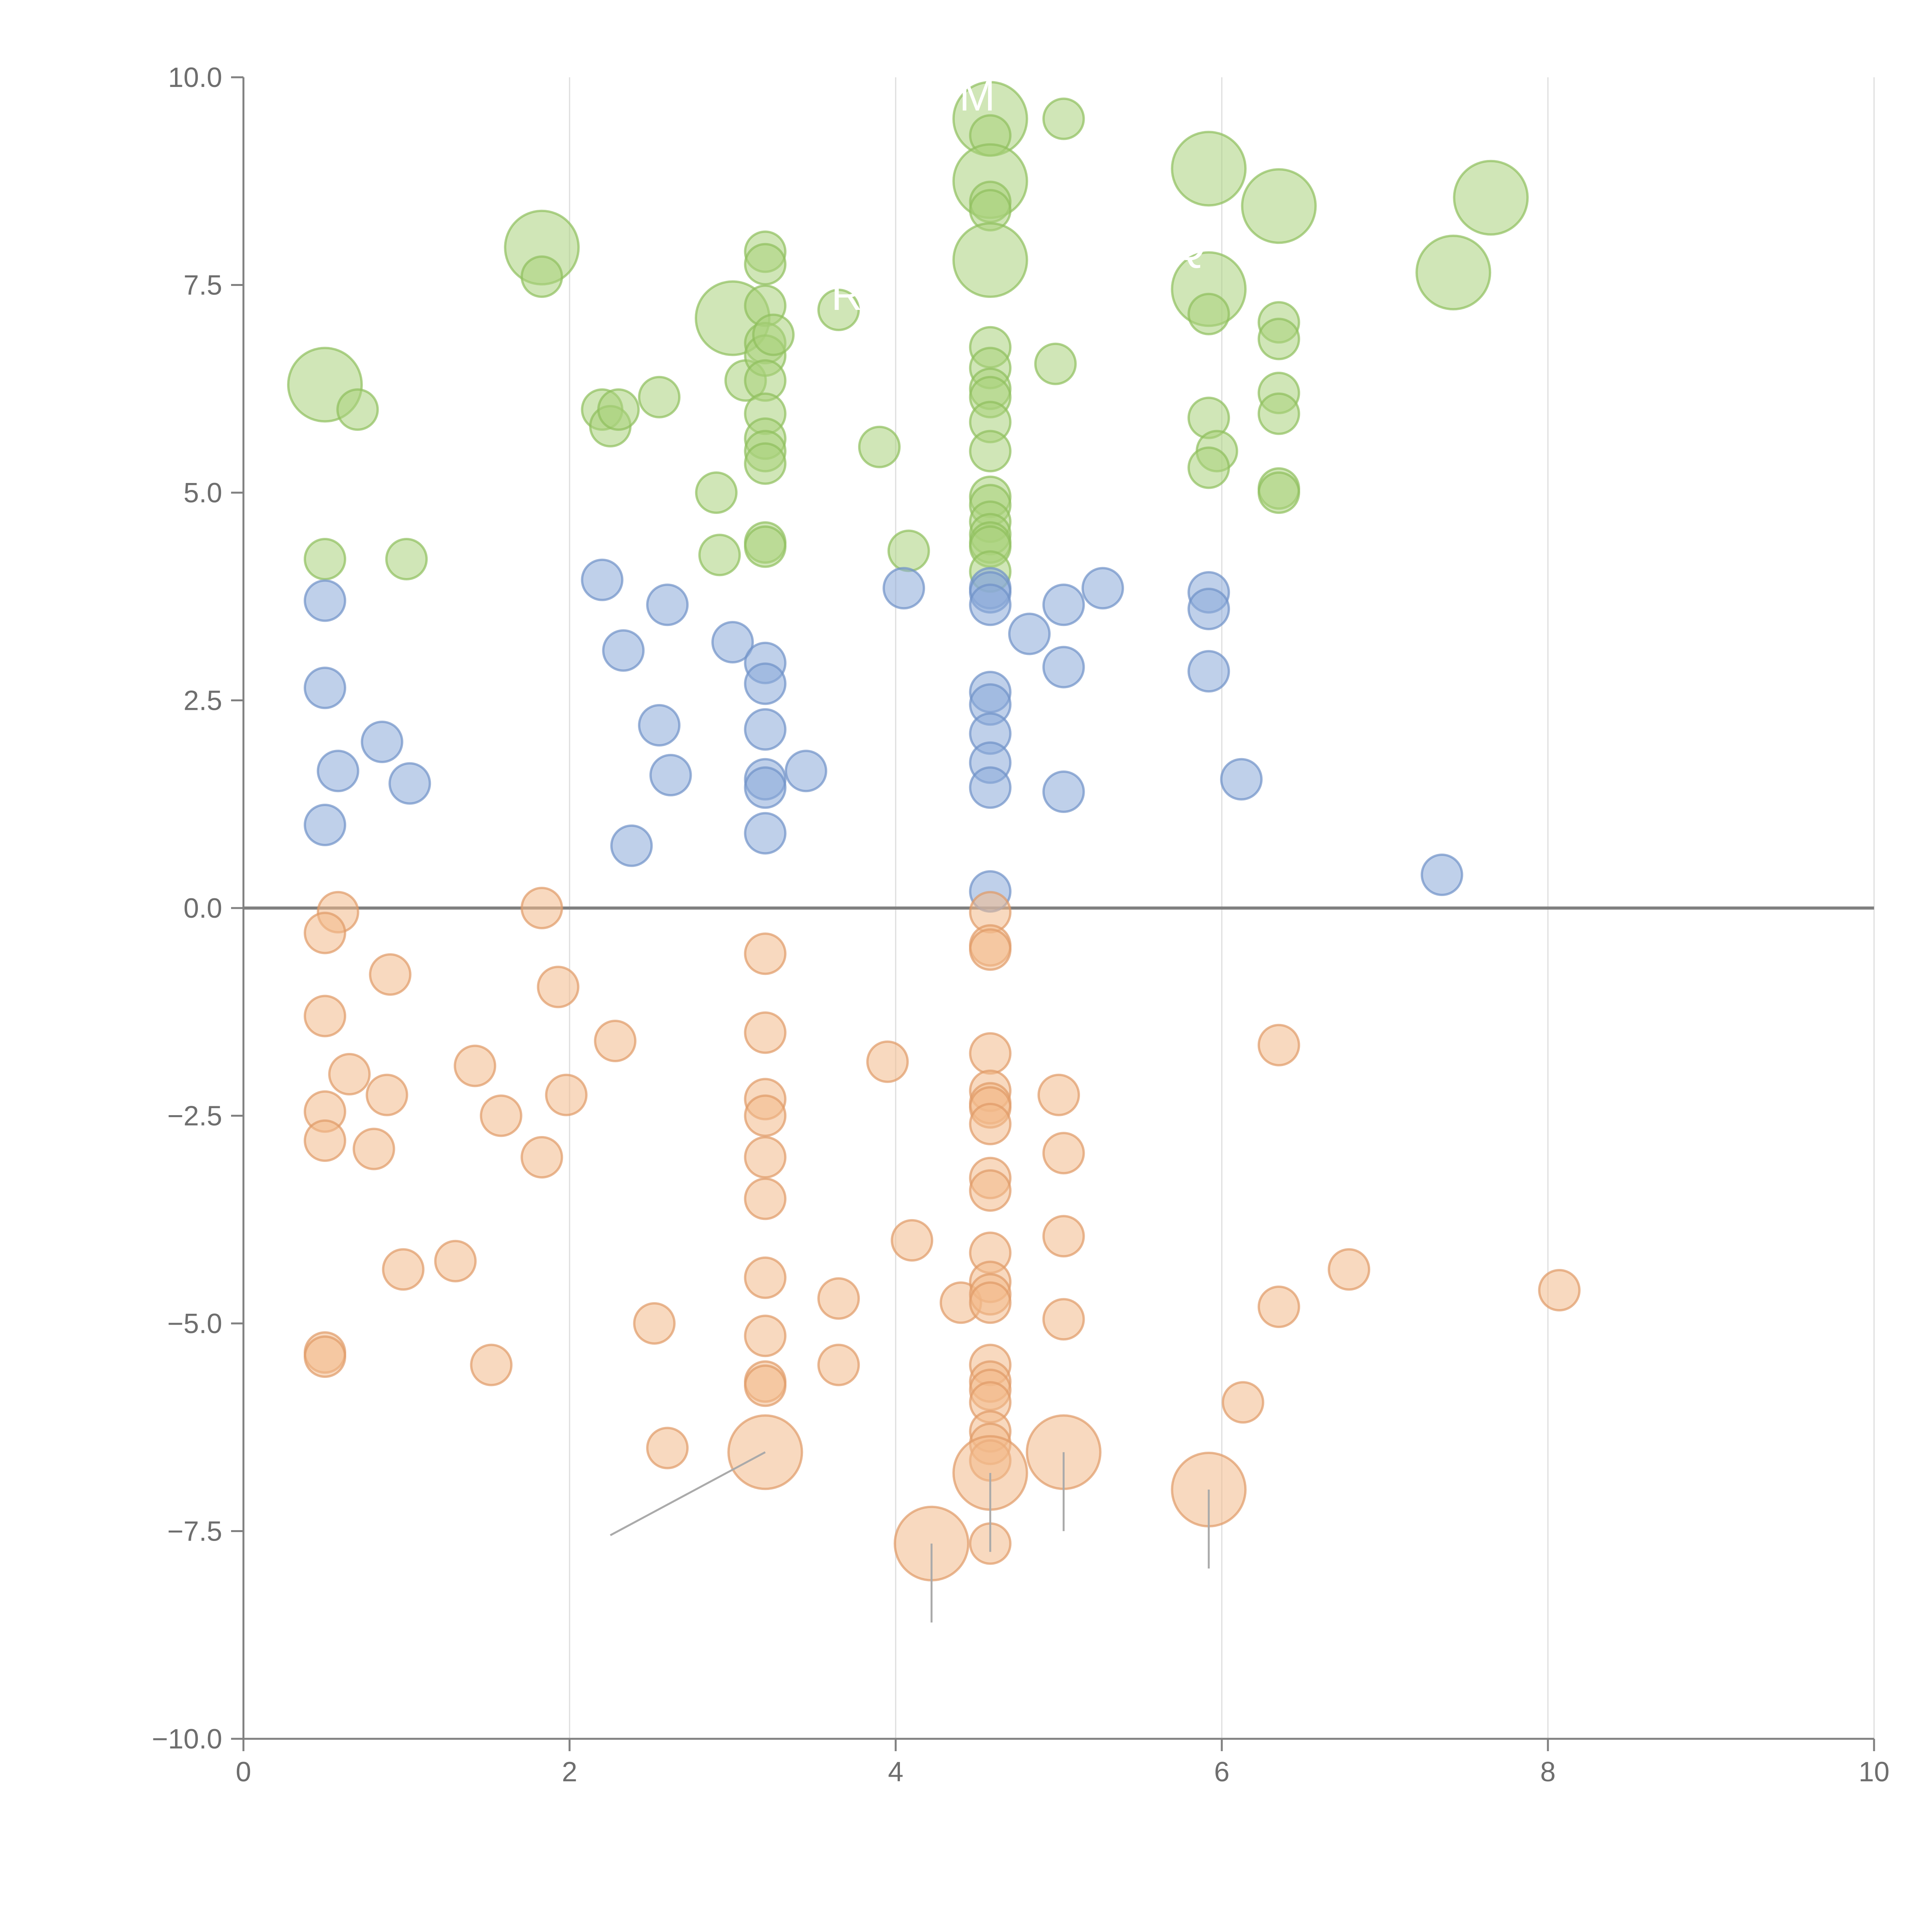 This screenshot has width=1932, height=1932. I want to click on annotation-label-1: R, so click(847, 295).